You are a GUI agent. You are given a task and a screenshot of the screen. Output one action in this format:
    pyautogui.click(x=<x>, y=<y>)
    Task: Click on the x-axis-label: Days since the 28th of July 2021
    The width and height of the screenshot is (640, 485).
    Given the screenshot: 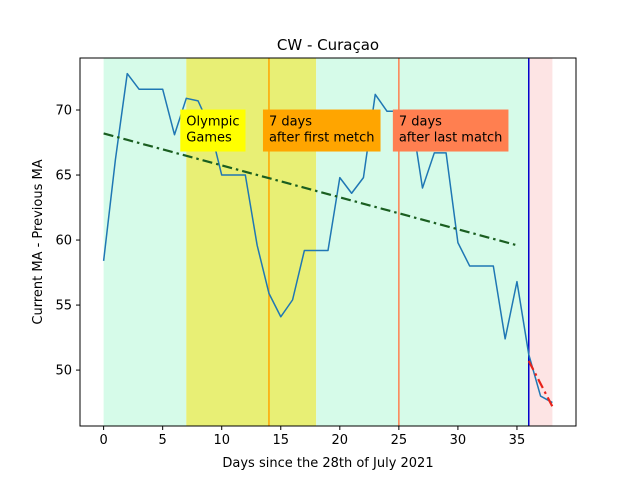 What is the action you would take?
    pyautogui.click(x=327, y=463)
    